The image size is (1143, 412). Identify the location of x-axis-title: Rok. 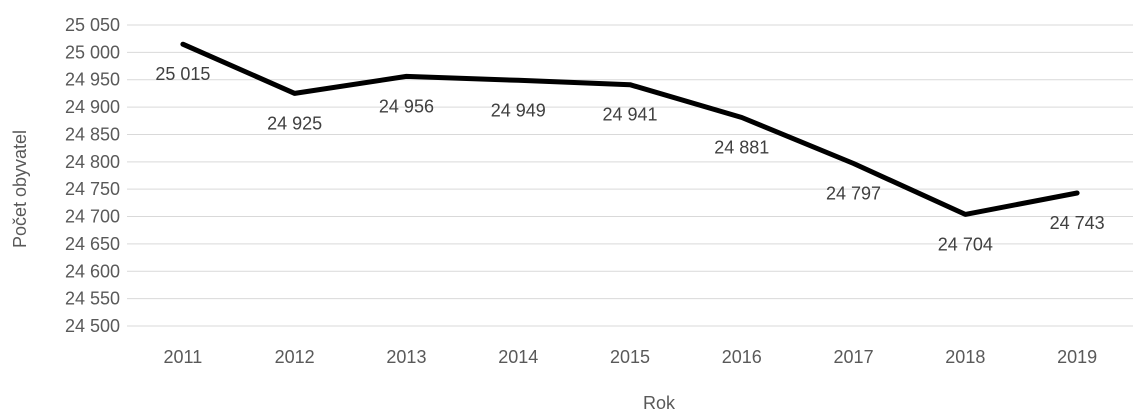
(659, 402).